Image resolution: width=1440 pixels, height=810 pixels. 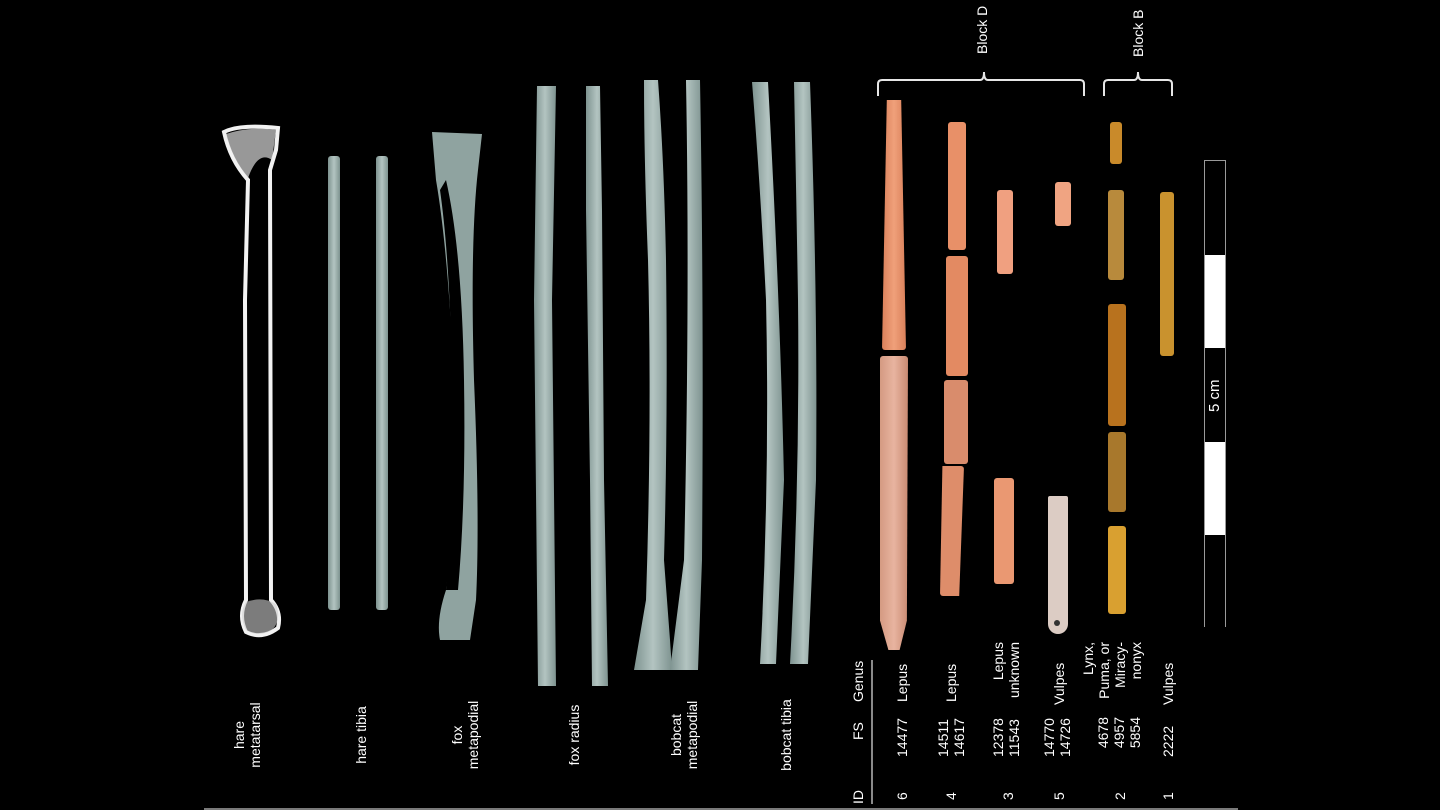 I want to click on label-hare-tibia: hare tibia, so click(x=361, y=735).